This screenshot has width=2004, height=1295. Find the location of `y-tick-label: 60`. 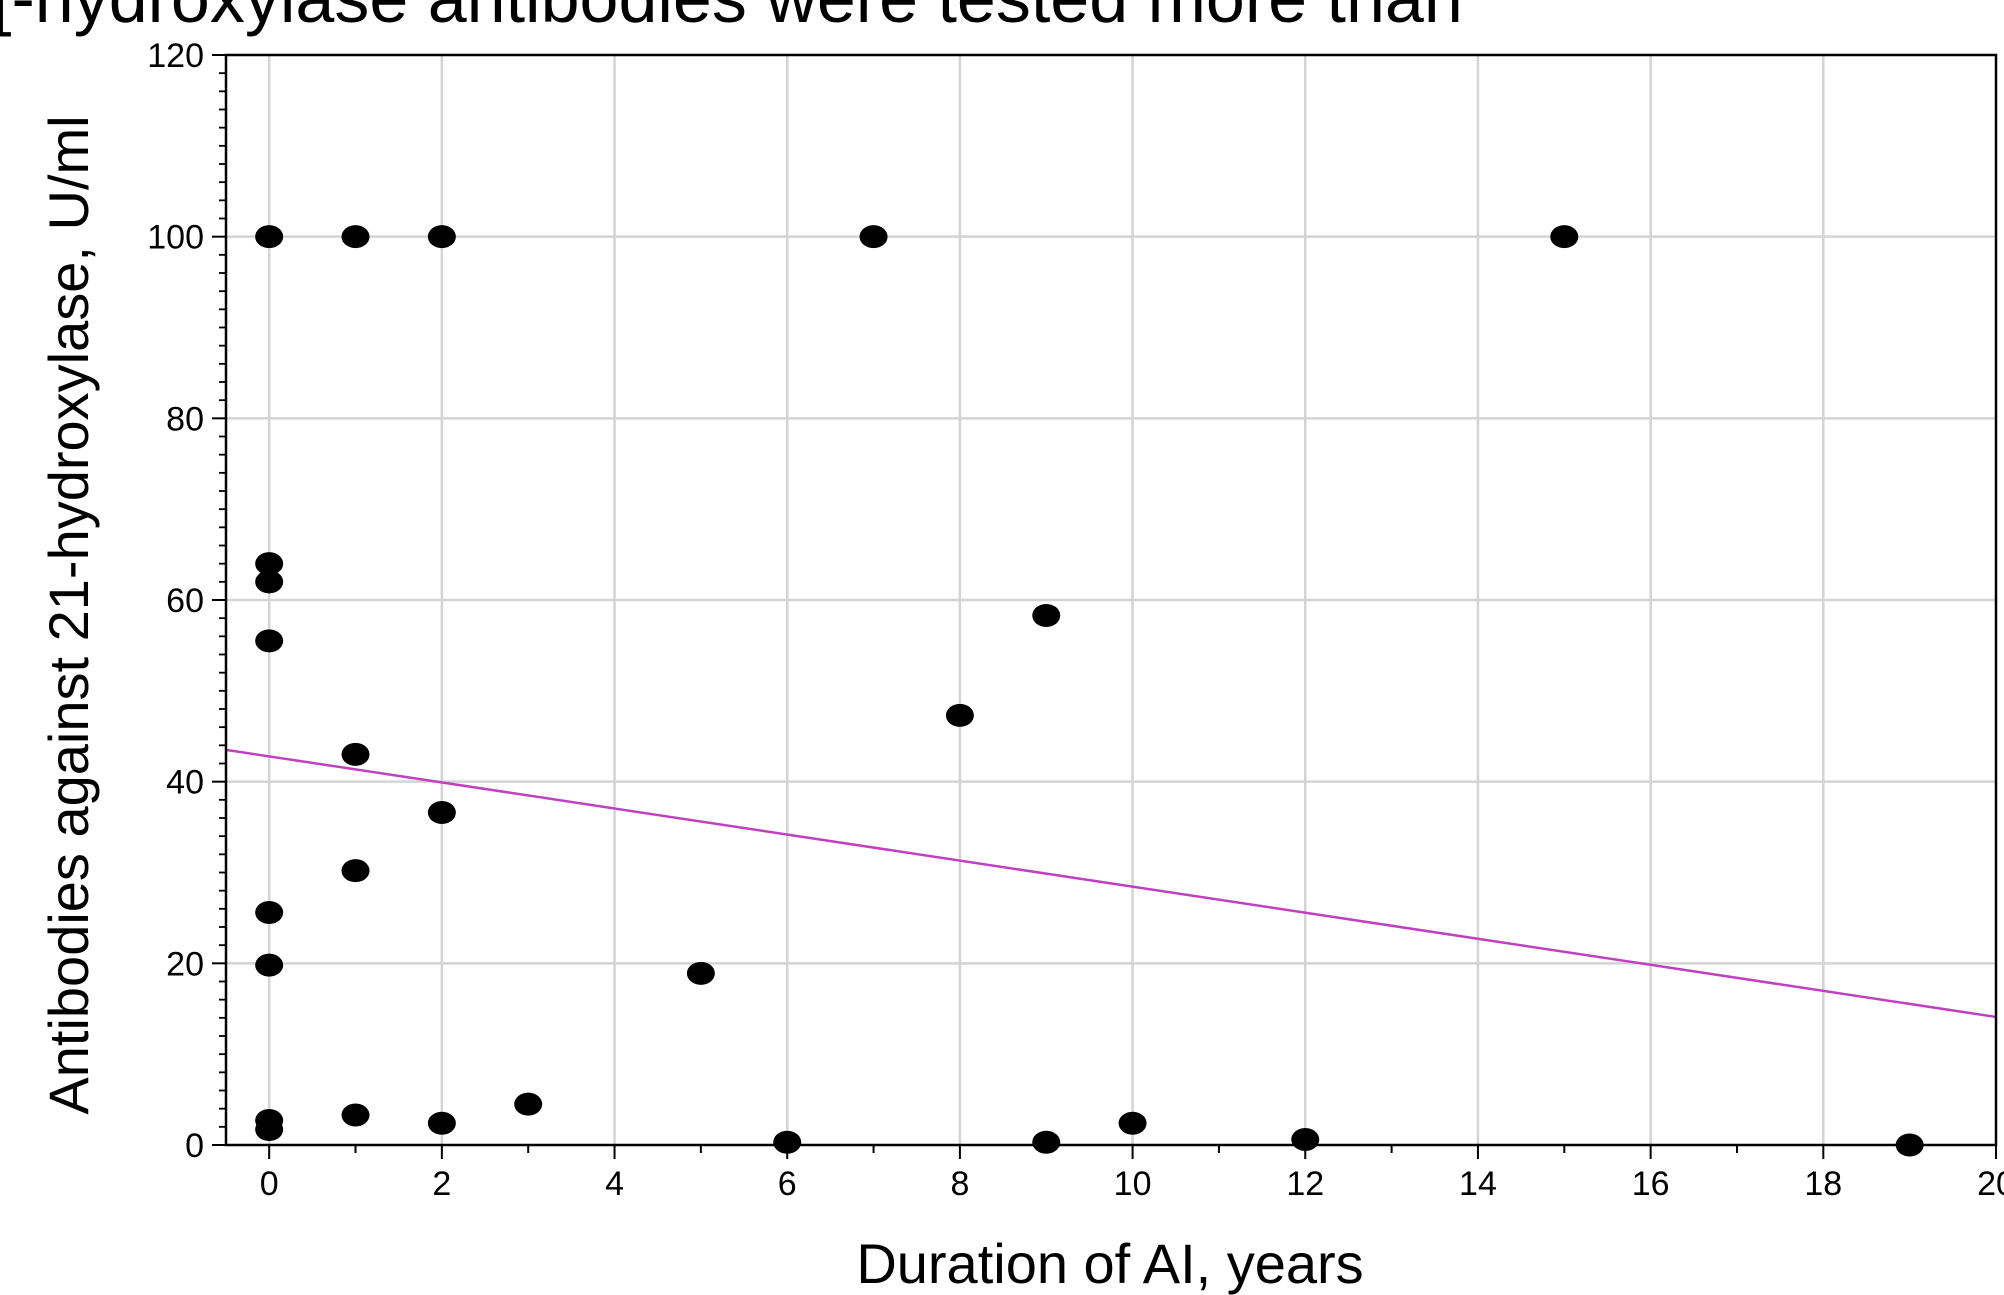

y-tick-label: 60 is located at coordinates (185, 601).